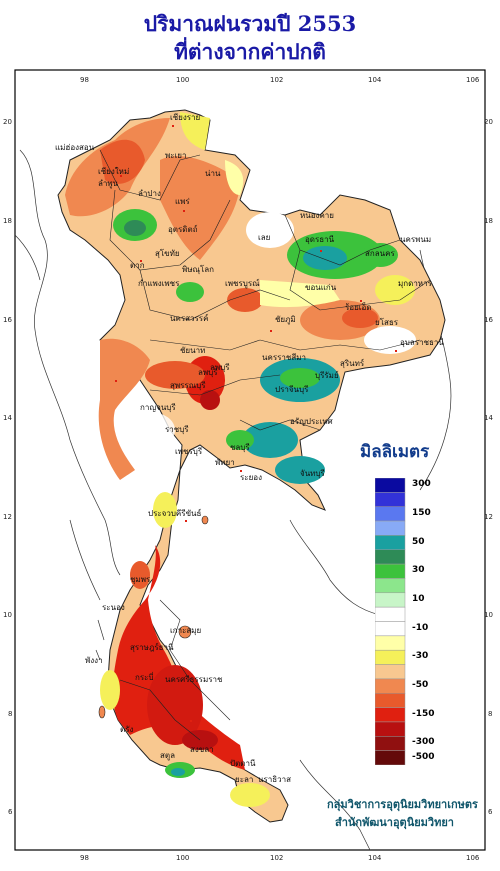 This screenshot has width=500, height=871. I want to click on province-label: สุโขทัย, so click(167, 253).